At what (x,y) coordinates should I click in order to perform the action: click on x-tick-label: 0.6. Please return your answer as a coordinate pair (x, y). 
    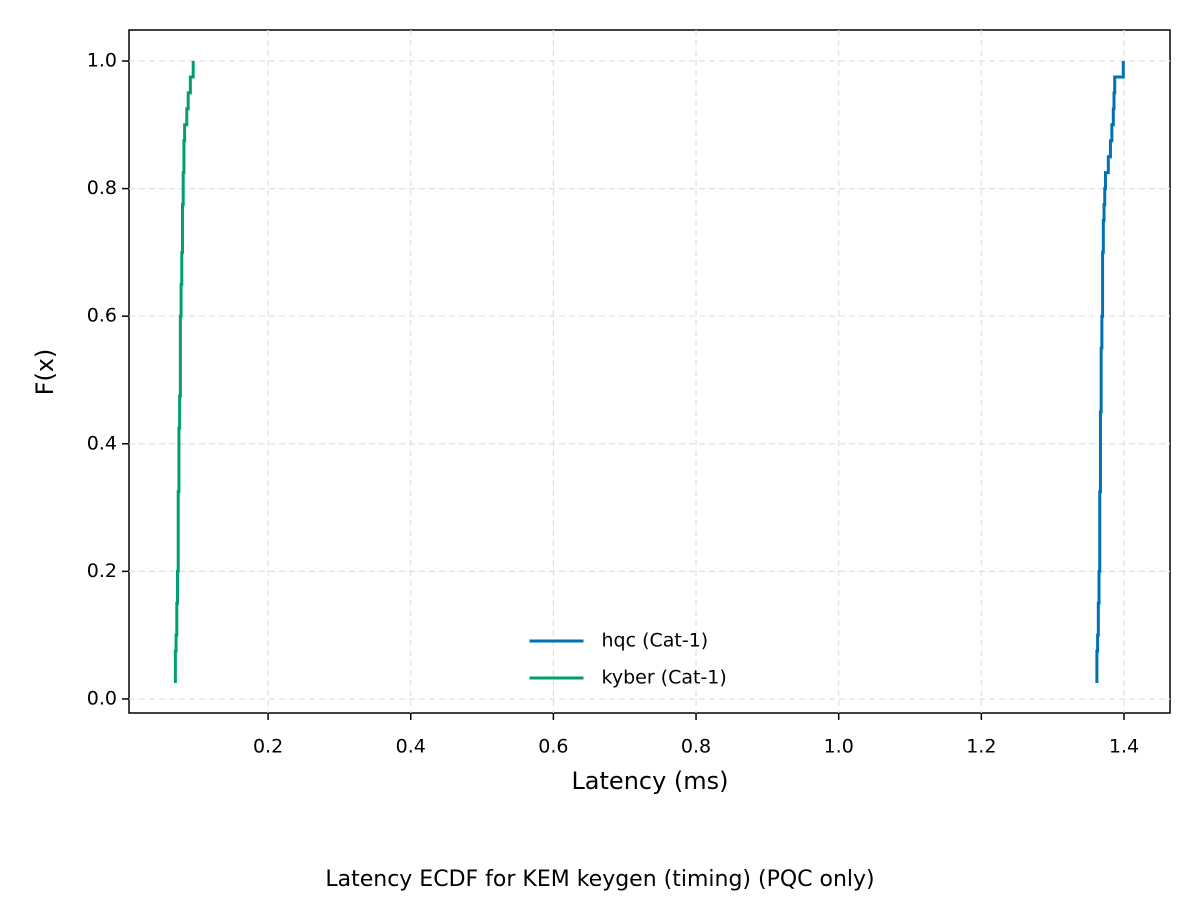
    Looking at the image, I should click on (553, 747).